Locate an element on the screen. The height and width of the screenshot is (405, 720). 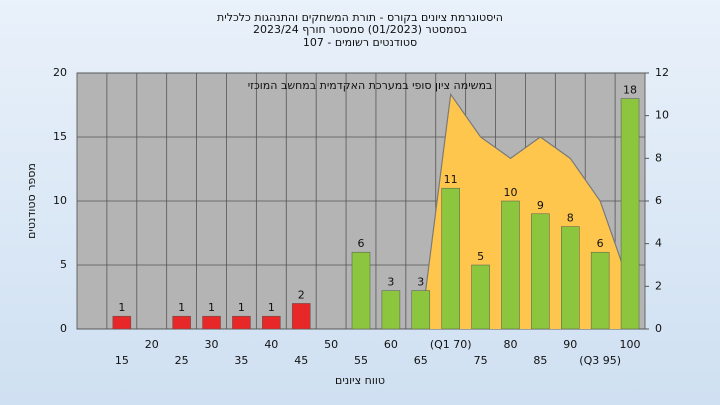
y-tick-label: 5 is located at coordinates (63, 264).